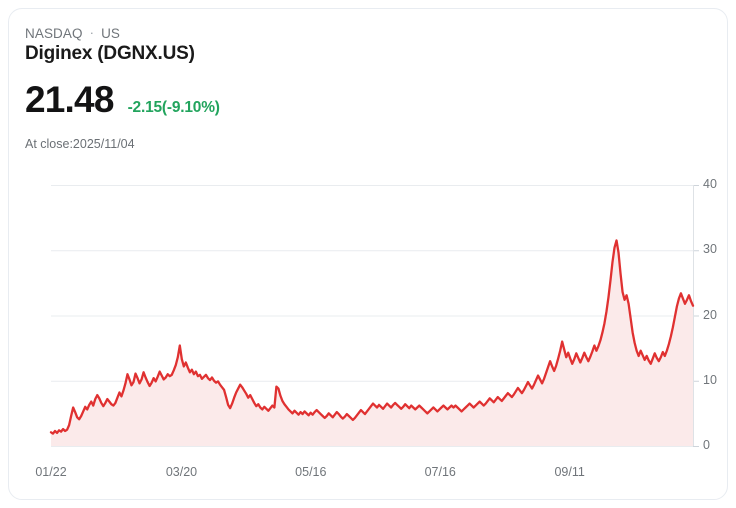 Image resolution: width=736 pixels, height=508 pixels. What do you see at coordinates (181, 472) in the screenshot?
I see `x-axis-tick-label: 03/20` at bounding box center [181, 472].